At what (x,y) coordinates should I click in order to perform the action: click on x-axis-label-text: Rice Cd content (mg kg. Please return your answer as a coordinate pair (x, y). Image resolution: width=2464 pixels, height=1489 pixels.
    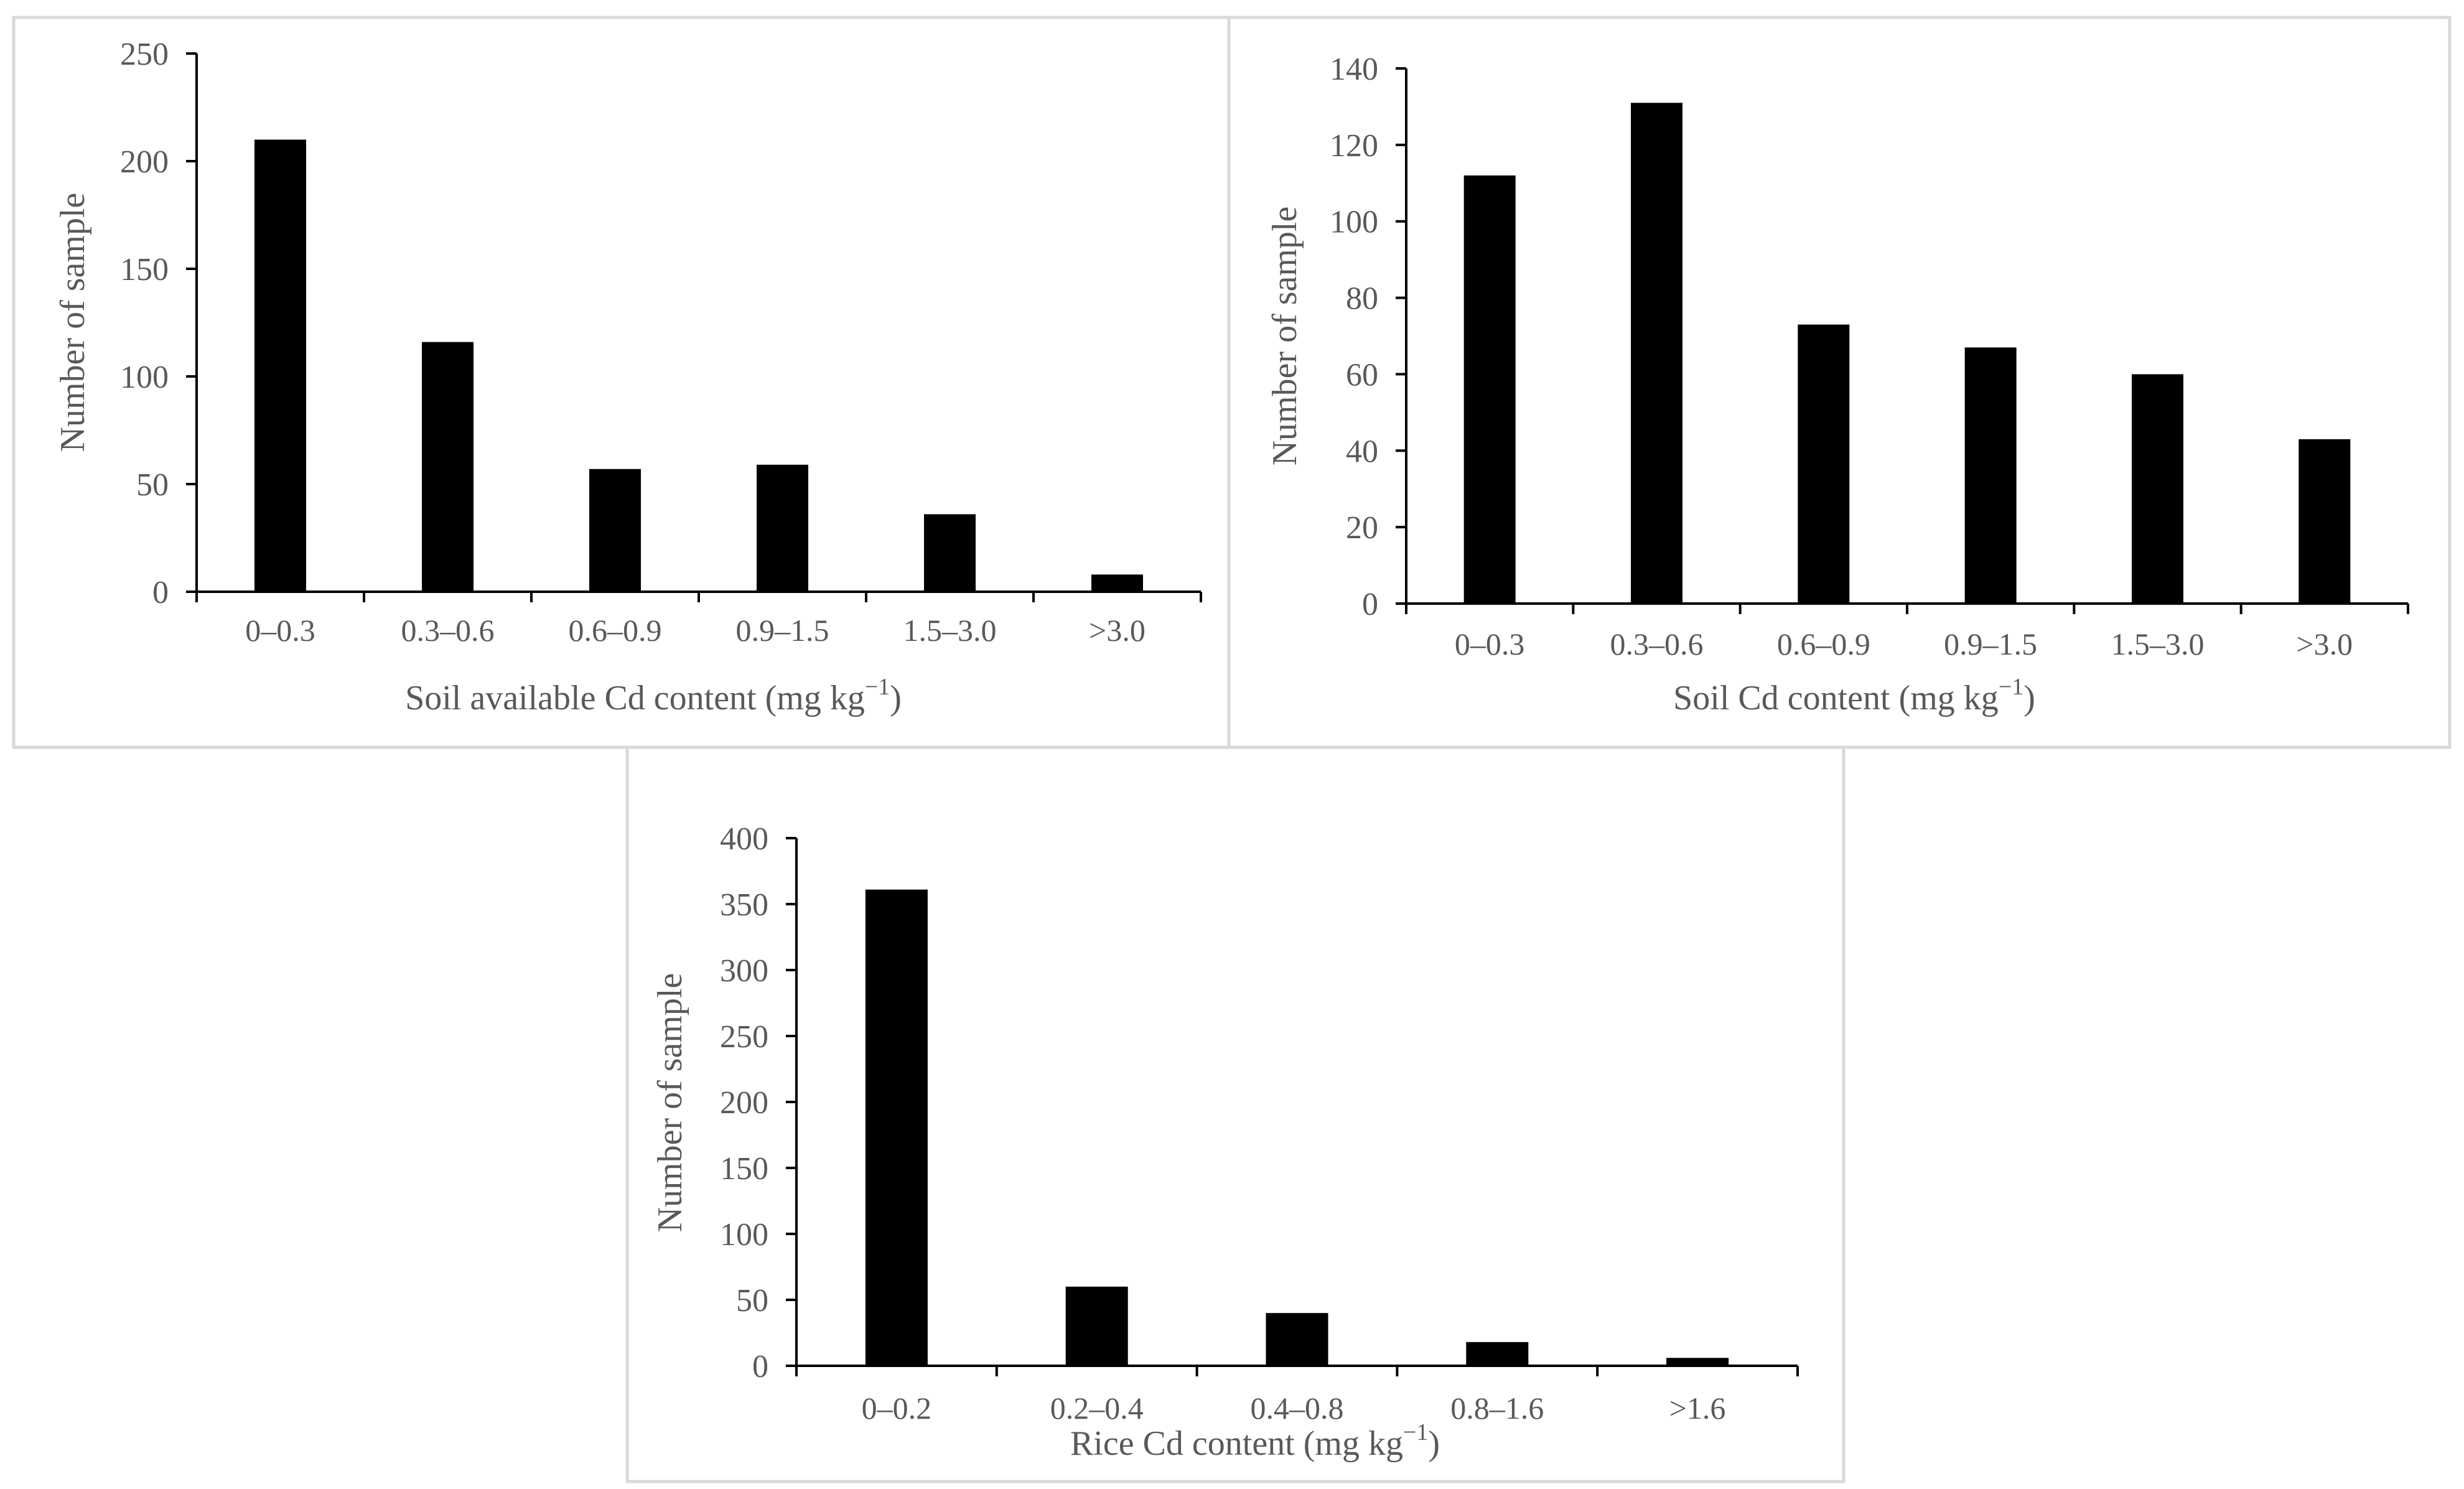
    Looking at the image, I should click on (1236, 1443).